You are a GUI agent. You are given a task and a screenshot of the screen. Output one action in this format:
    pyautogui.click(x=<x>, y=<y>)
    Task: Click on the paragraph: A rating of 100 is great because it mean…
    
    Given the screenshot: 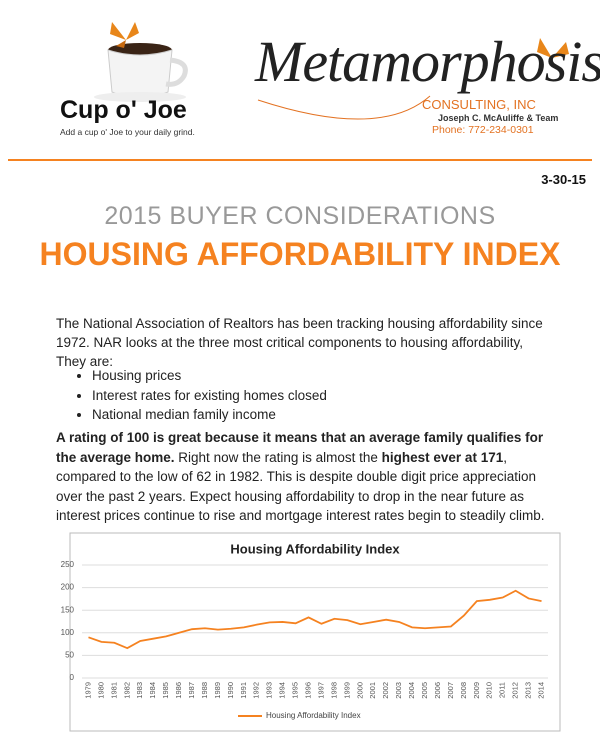 What is the action you would take?
    pyautogui.click(x=304, y=477)
    